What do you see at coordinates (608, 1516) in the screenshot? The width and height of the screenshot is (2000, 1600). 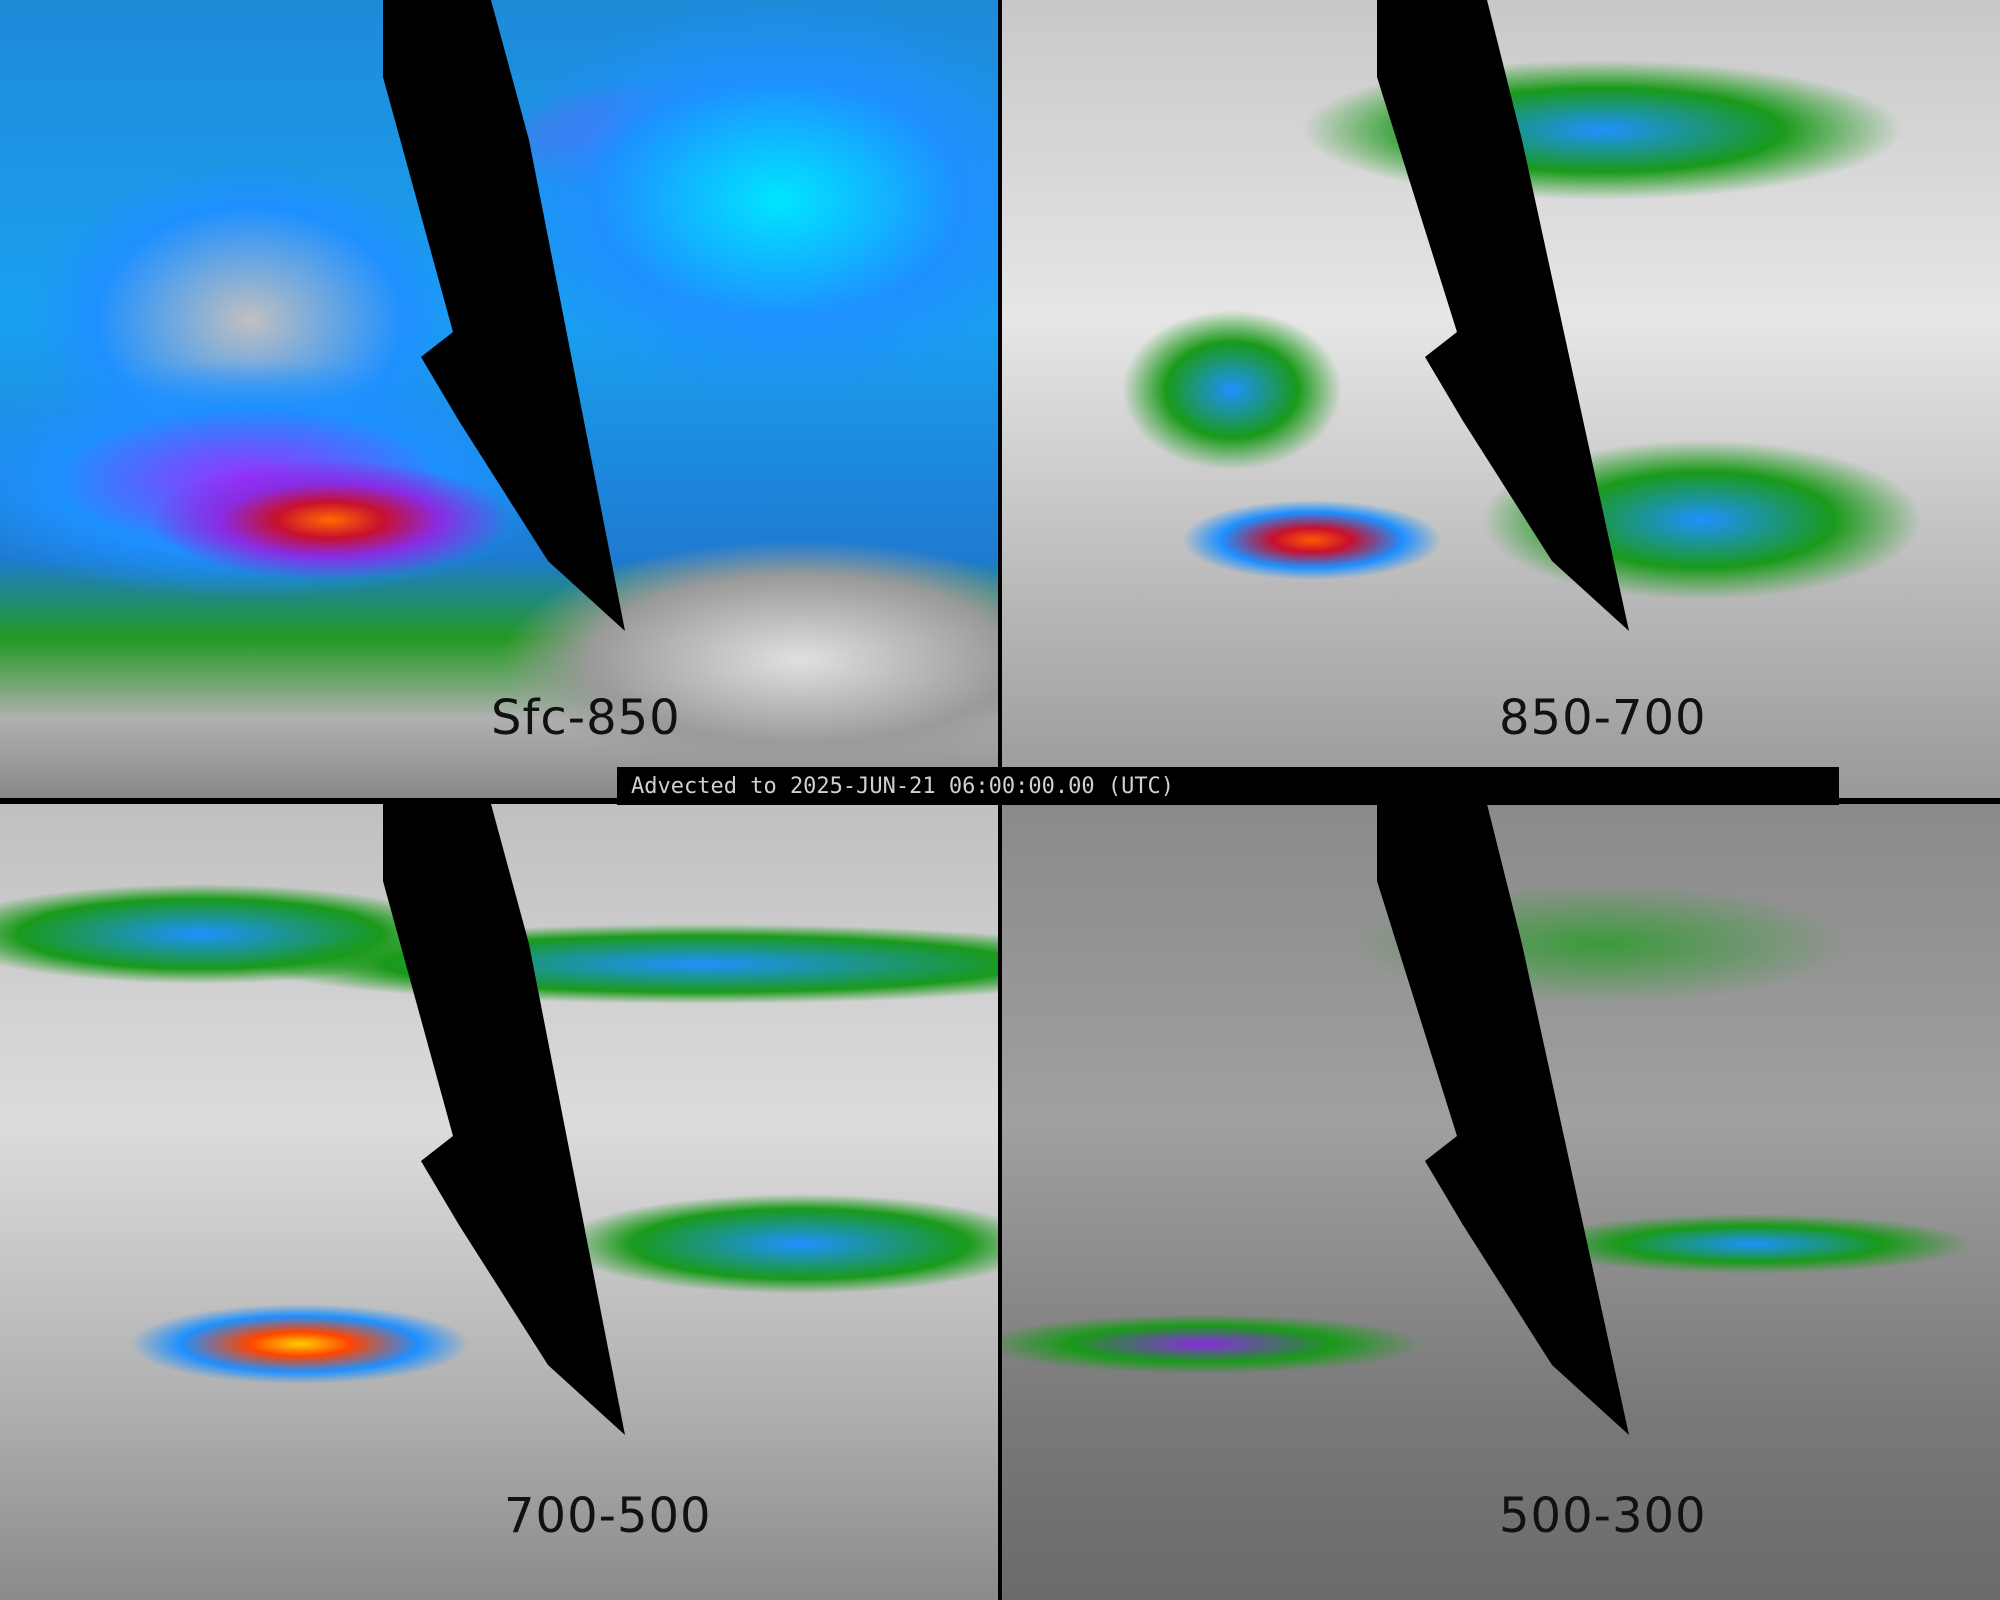 I see `layer-label: 700-500` at bounding box center [608, 1516].